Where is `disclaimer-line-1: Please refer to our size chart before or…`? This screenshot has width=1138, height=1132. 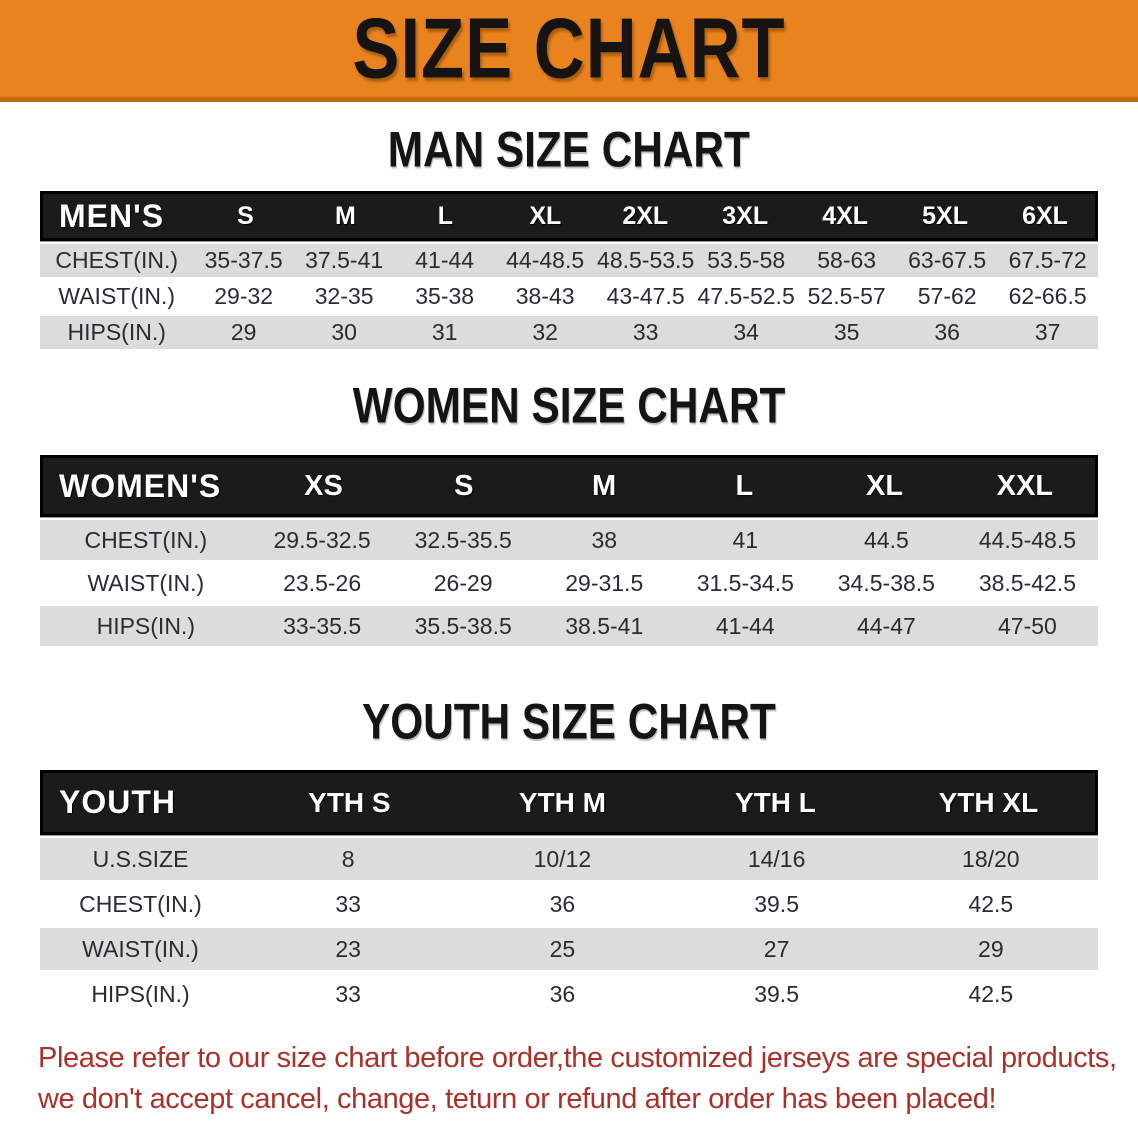 disclaimer-line-1: Please refer to our size chart before or… is located at coordinates (577, 1058).